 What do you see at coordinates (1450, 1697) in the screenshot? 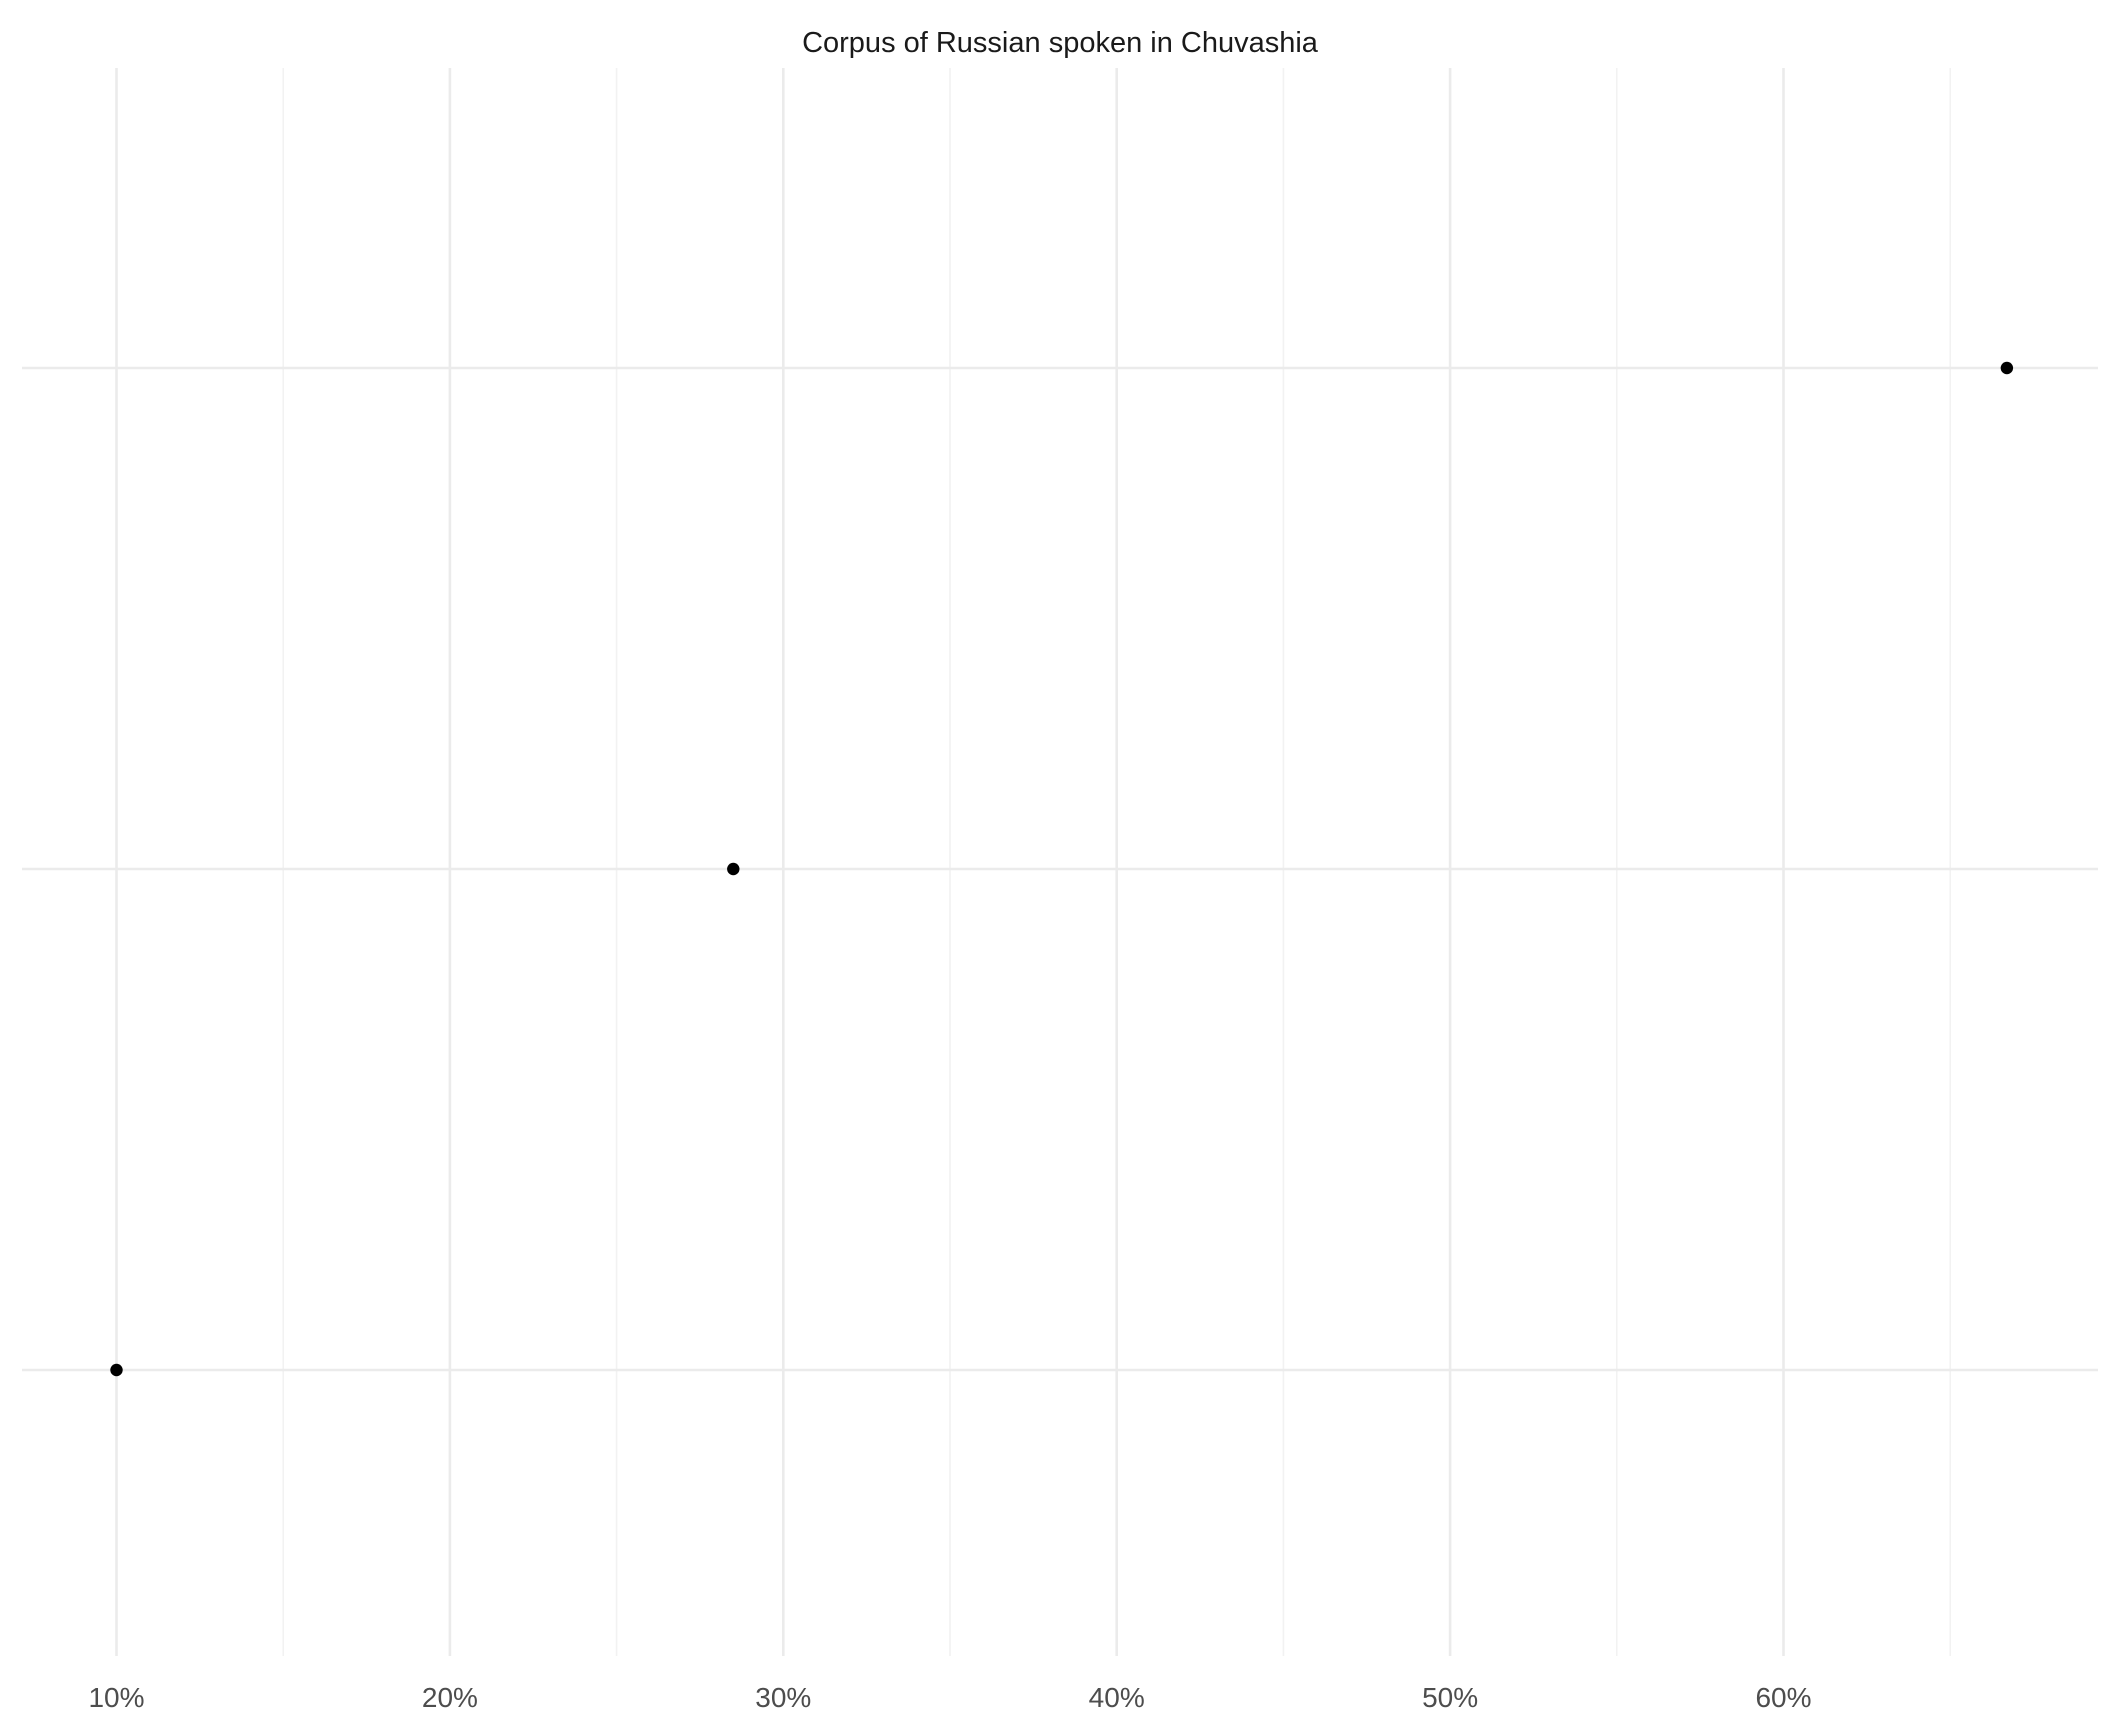
I see `x-tick-label: 50%` at bounding box center [1450, 1697].